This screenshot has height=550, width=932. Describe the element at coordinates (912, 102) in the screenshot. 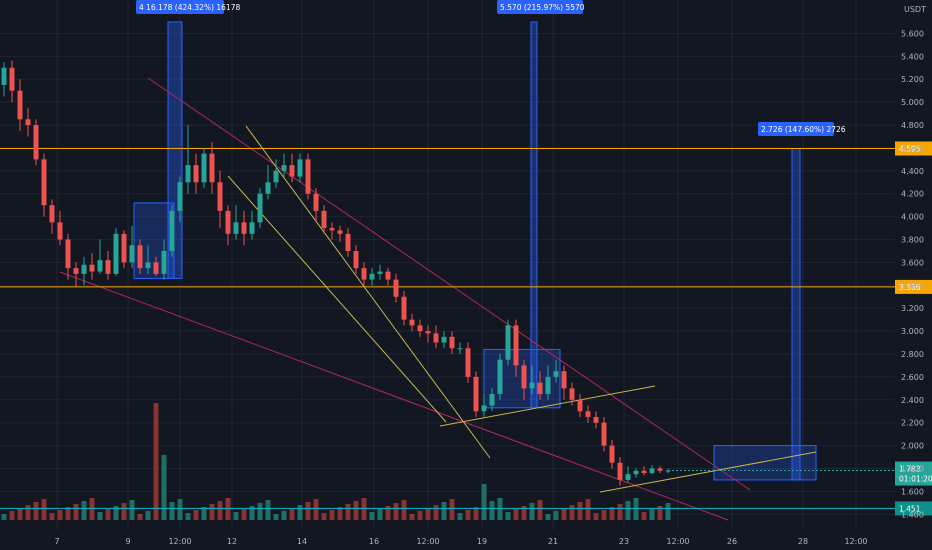

I see `y-tick-label: 5.000` at that location.